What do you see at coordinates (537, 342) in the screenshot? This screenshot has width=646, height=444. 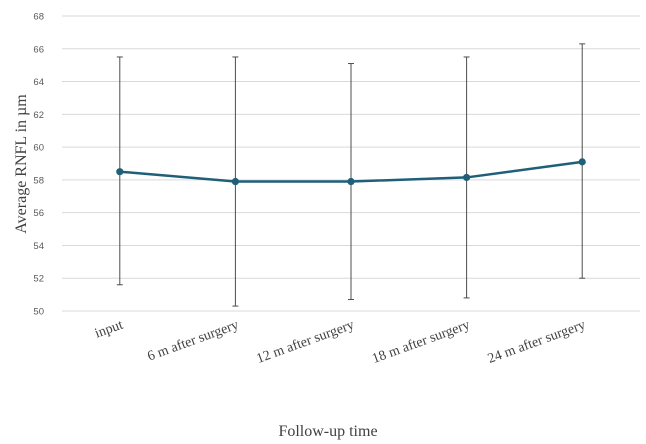 I see `x-tick-label: 24 m after surgery` at bounding box center [537, 342].